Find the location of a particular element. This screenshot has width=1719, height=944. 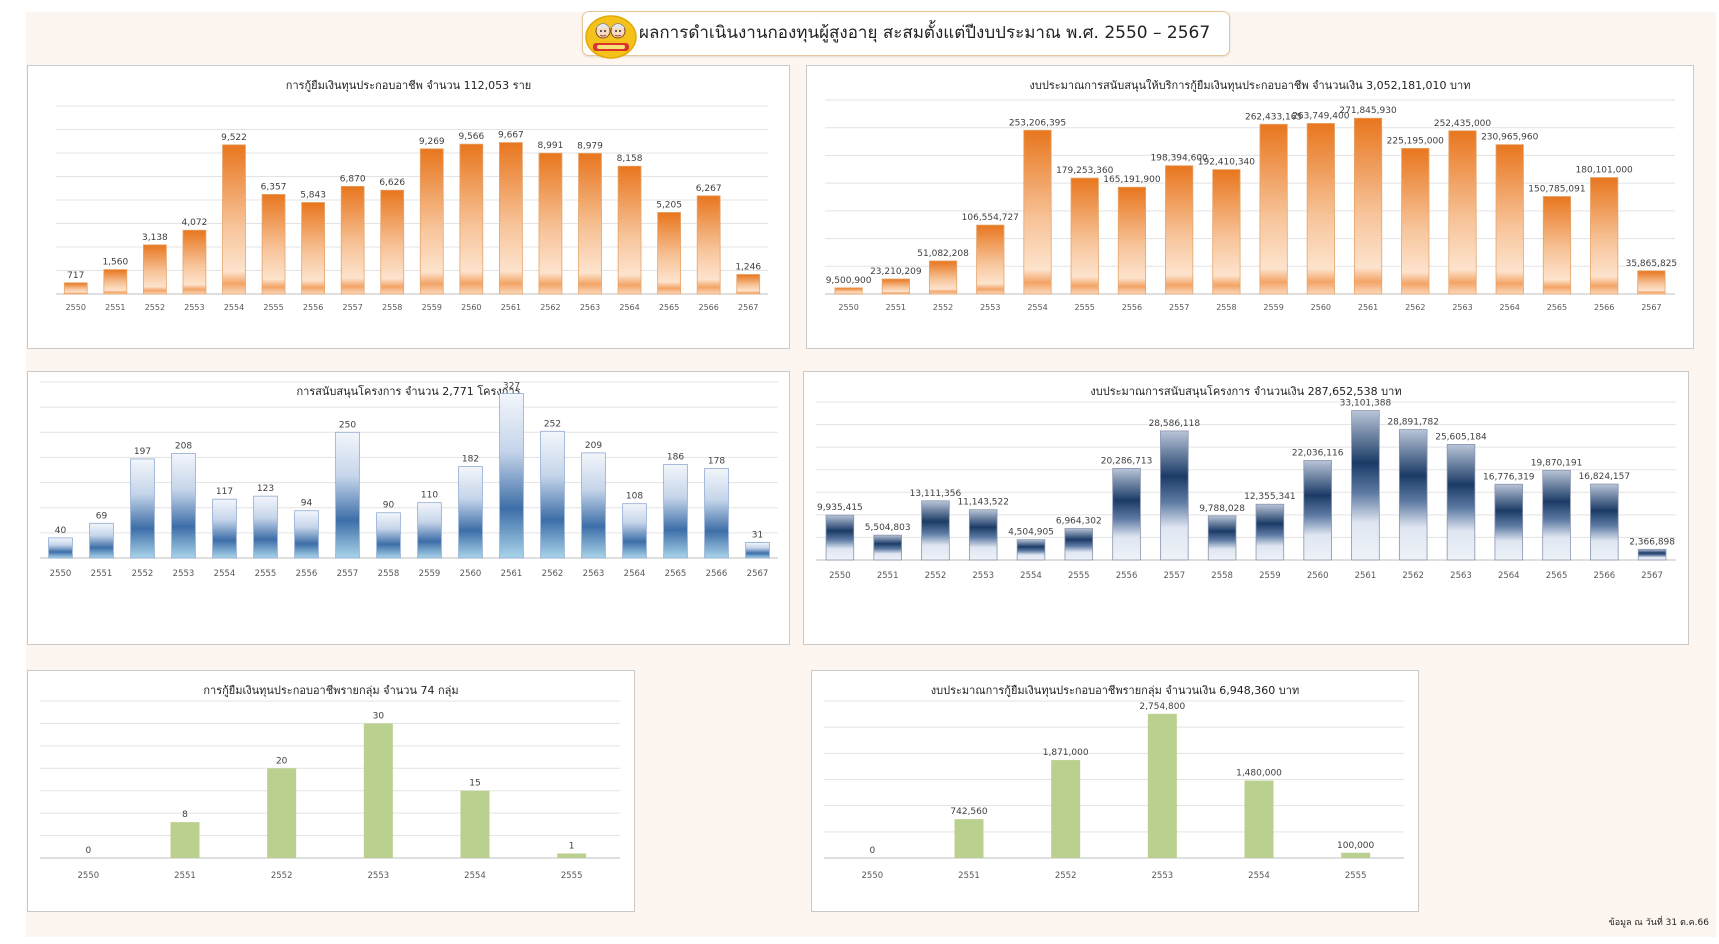

data-label-2567: 2,366,898 is located at coordinates (1652, 542).